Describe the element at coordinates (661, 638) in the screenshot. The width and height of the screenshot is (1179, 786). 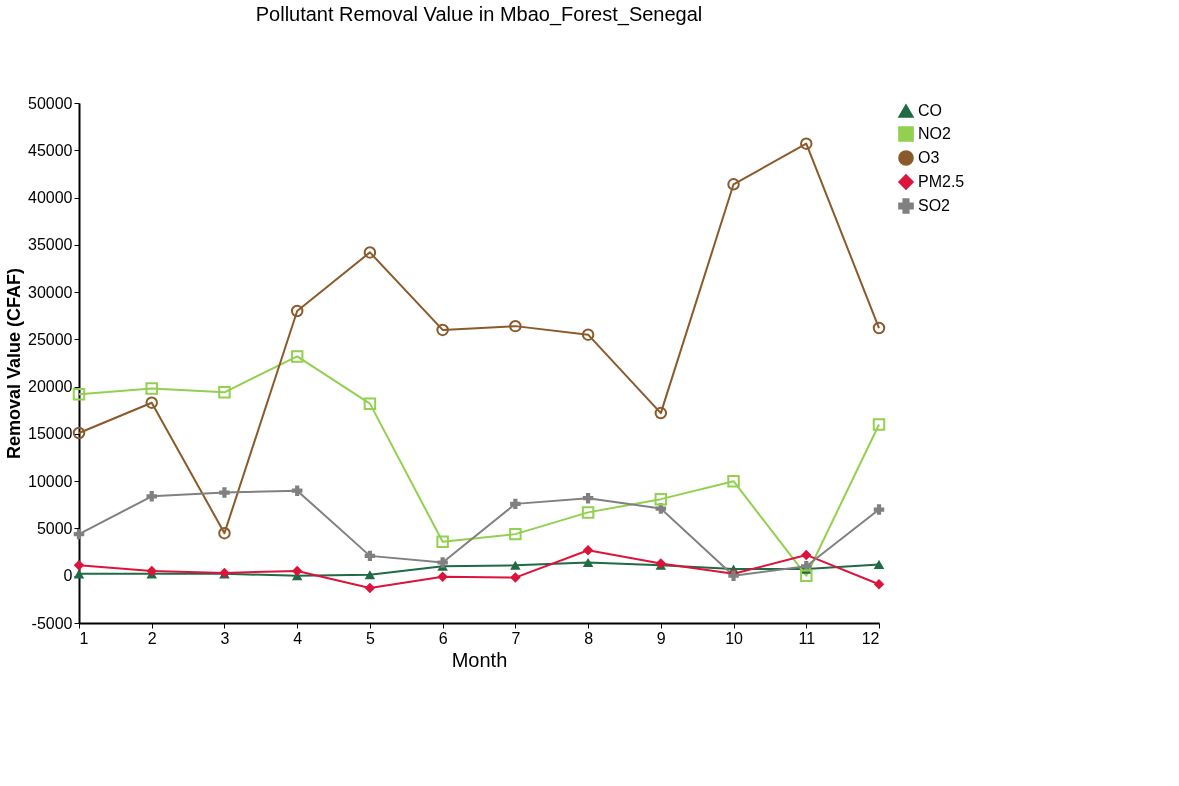
I see `x-tick-label: 9` at that location.